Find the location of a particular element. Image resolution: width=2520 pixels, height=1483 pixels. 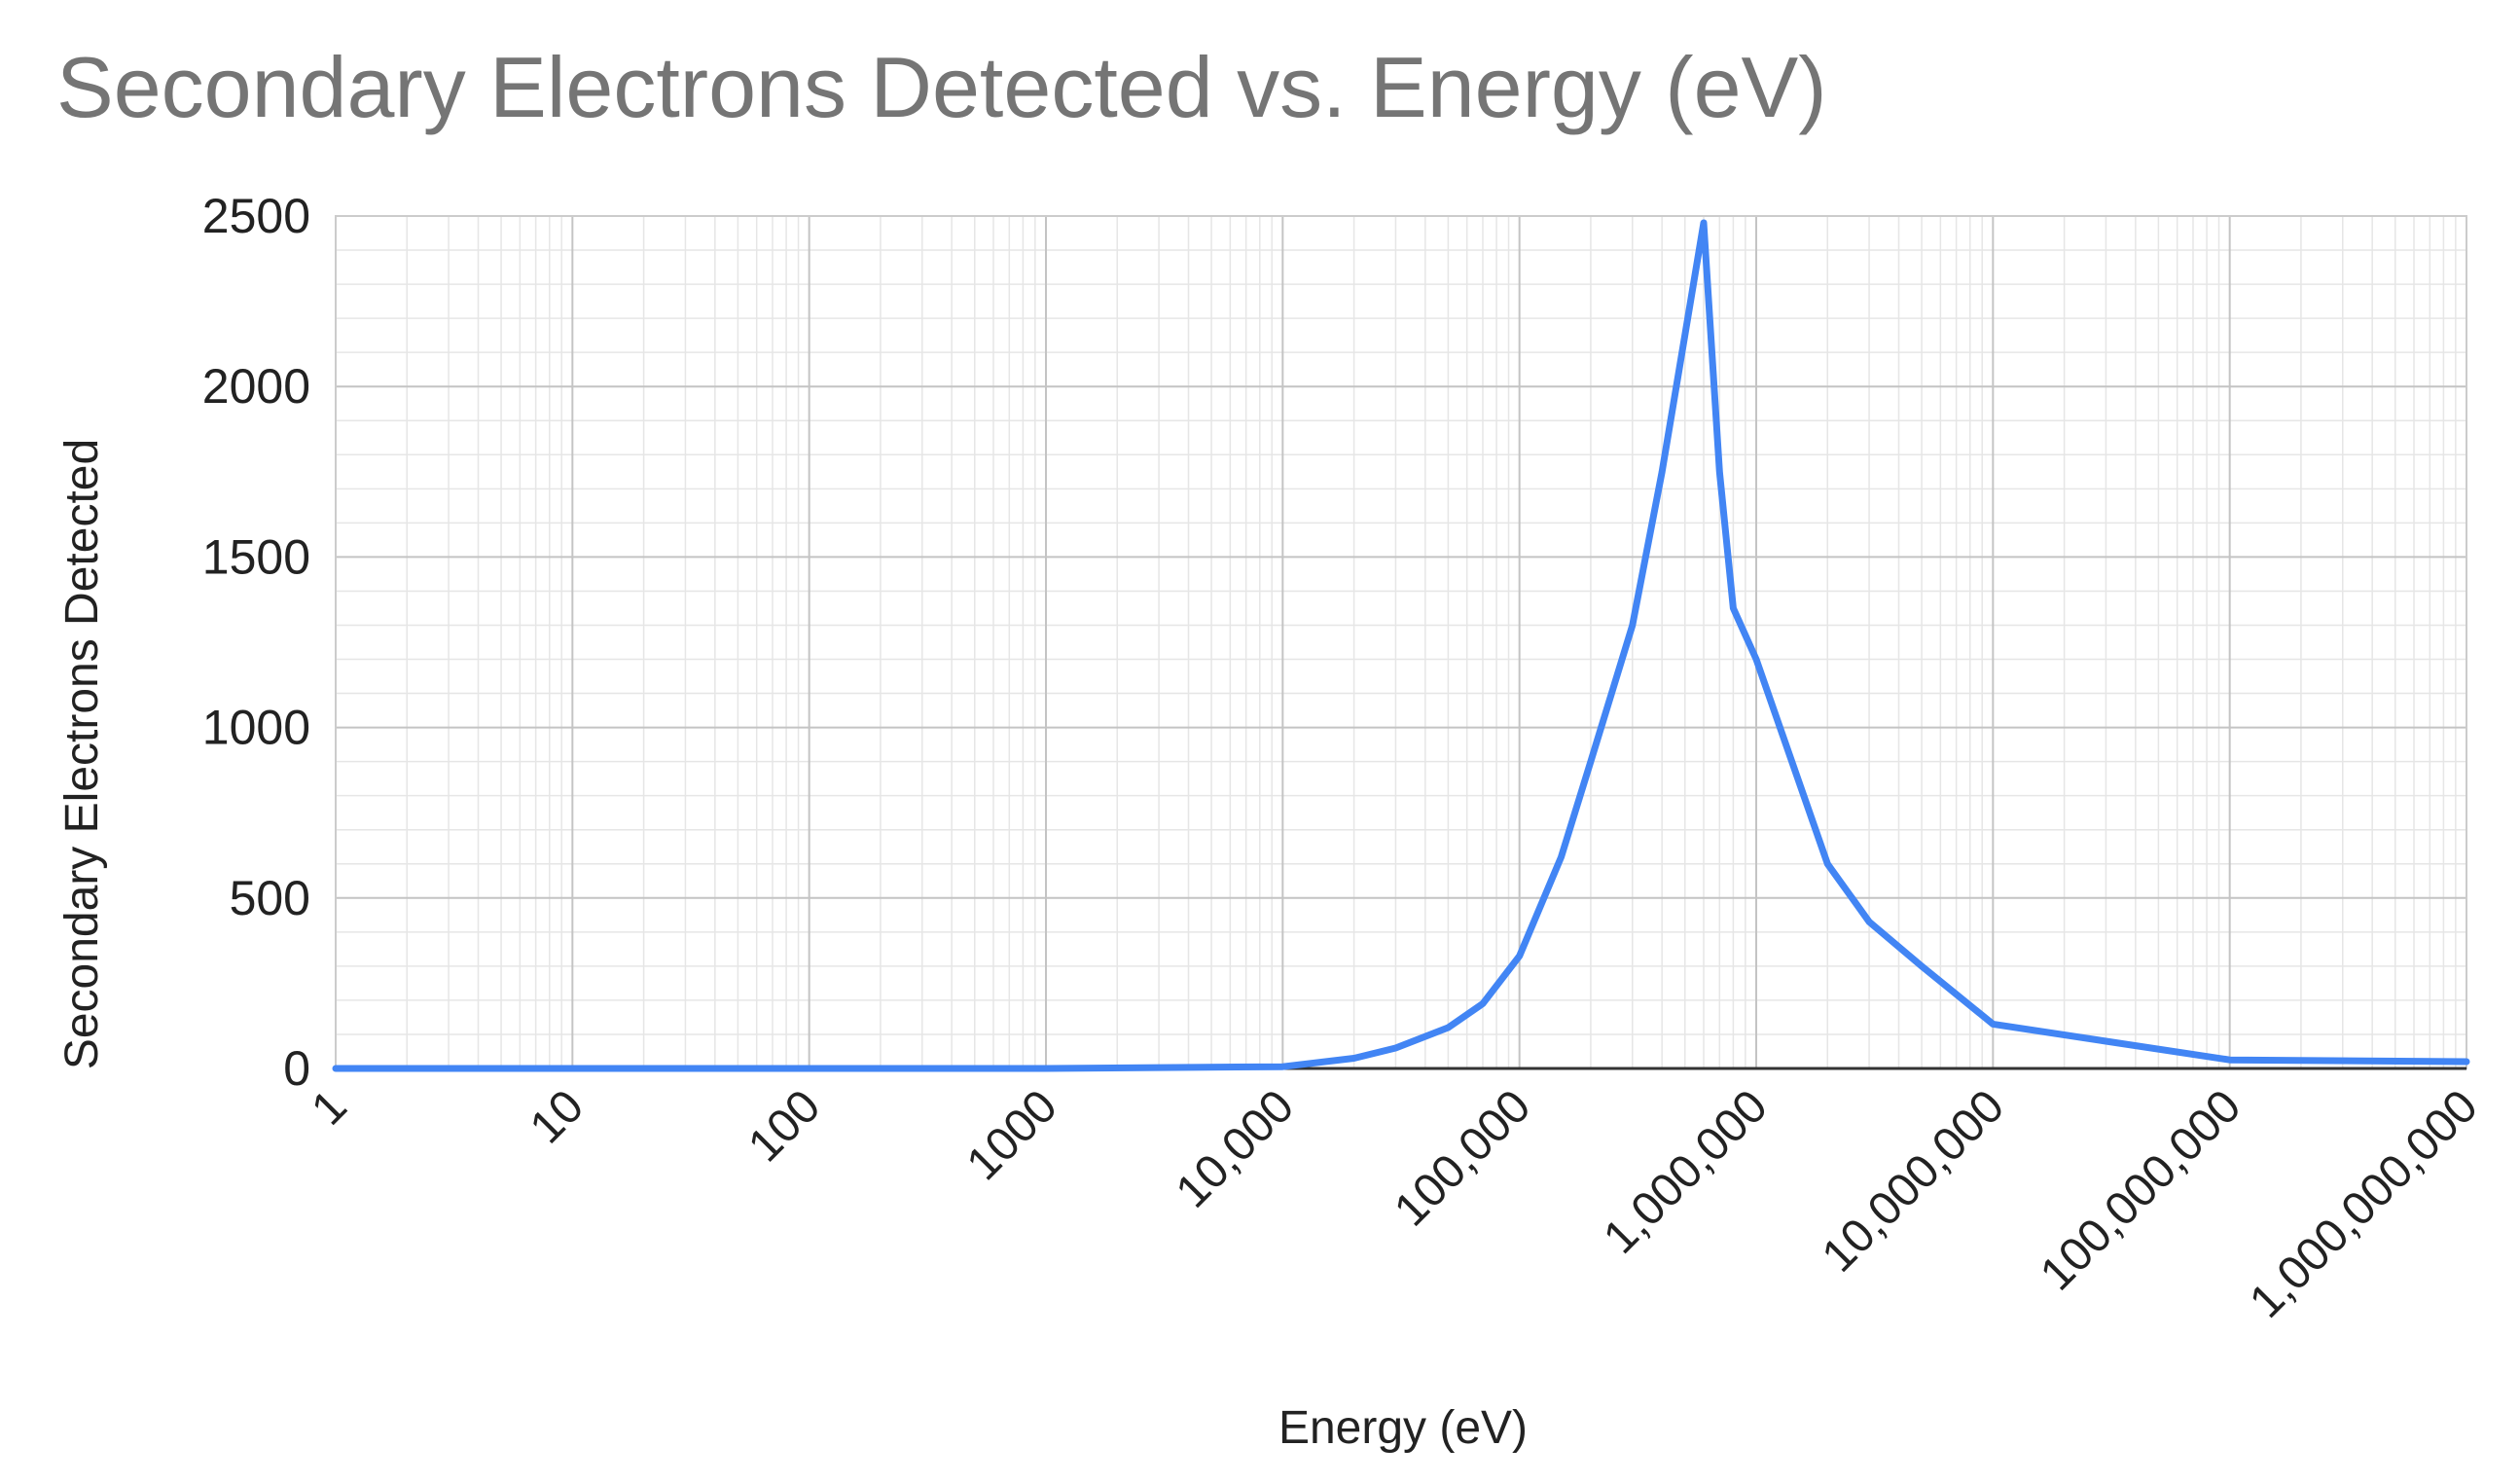

x-tick-label: 1,000,000,000 is located at coordinates (2364, 1204).